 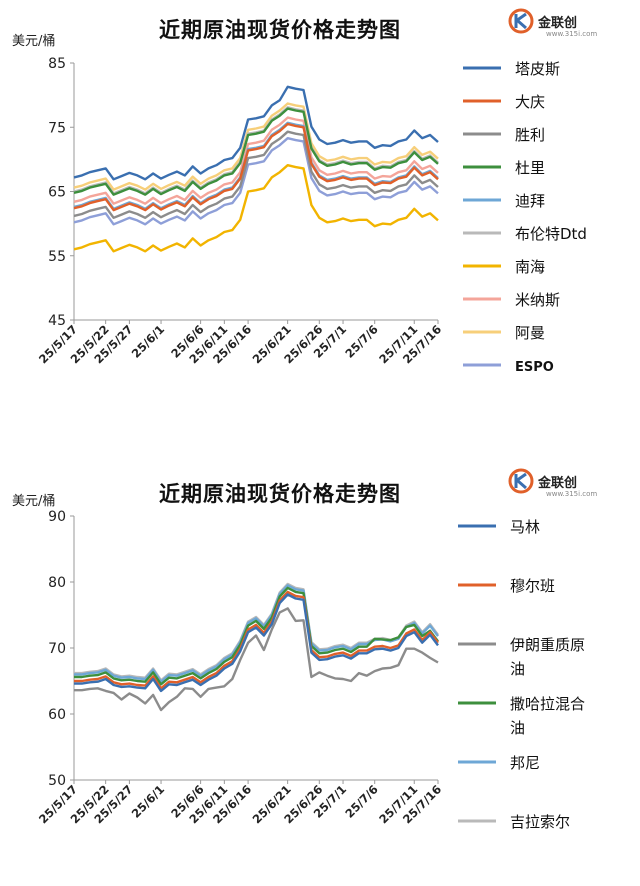 I want to click on legend-label: 米纳斯, so click(x=537, y=300).